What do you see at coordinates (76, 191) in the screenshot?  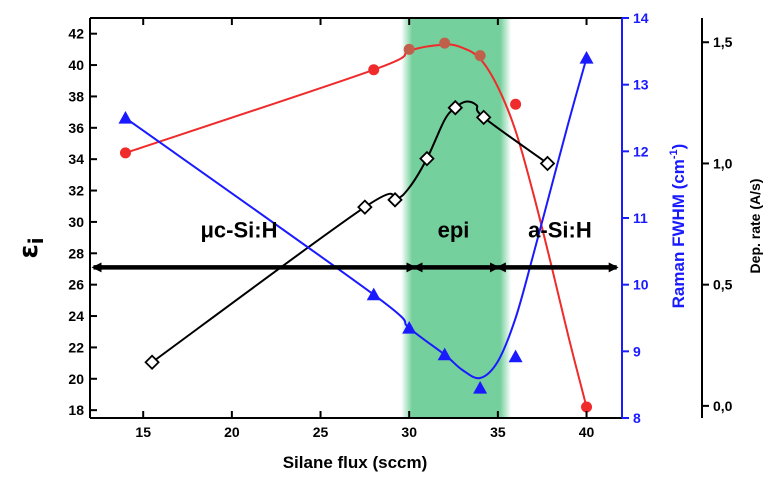 I see `y-left-tick-label-7: 32` at bounding box center [76, 191].